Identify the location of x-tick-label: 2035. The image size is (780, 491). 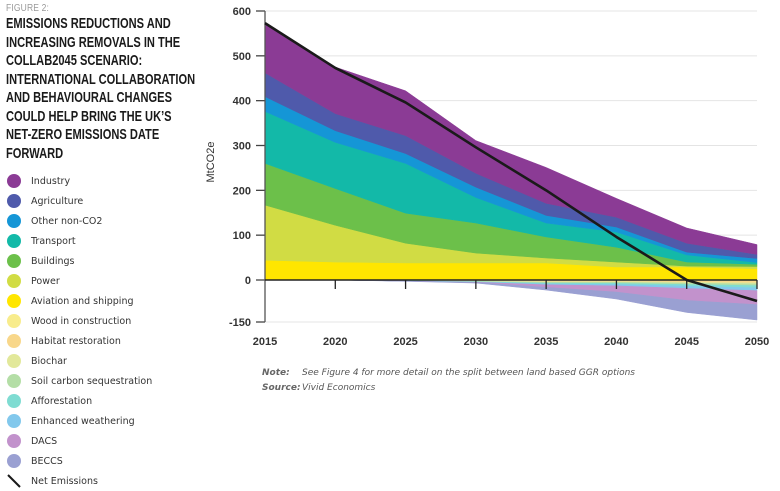
(546, 342).